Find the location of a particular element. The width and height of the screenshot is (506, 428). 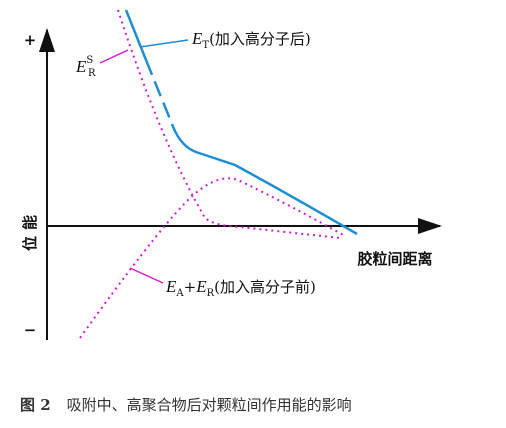

caption-text: 吸附中、高聚合物后对颗粒间作用能的影响 is located at coordinates (209, 405).